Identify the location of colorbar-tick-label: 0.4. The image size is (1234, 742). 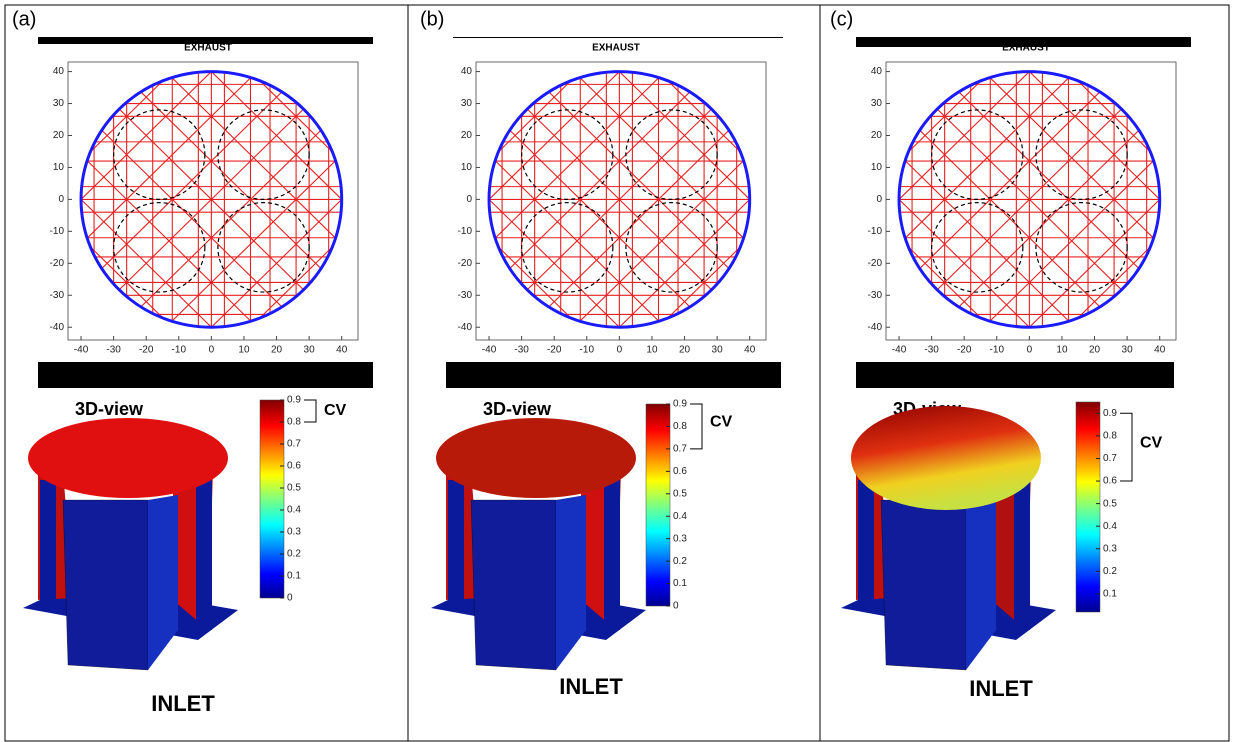
(680, 516).